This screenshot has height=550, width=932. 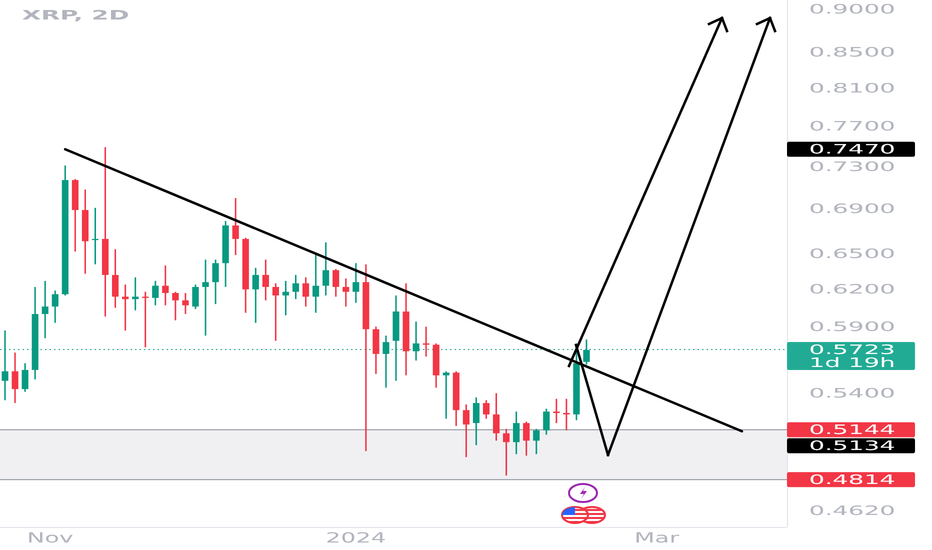 What do you see at coordinates (852, 88) in the screenshot?
I see `y-tick-label: 0.8100` at bounding box center [852, 88].